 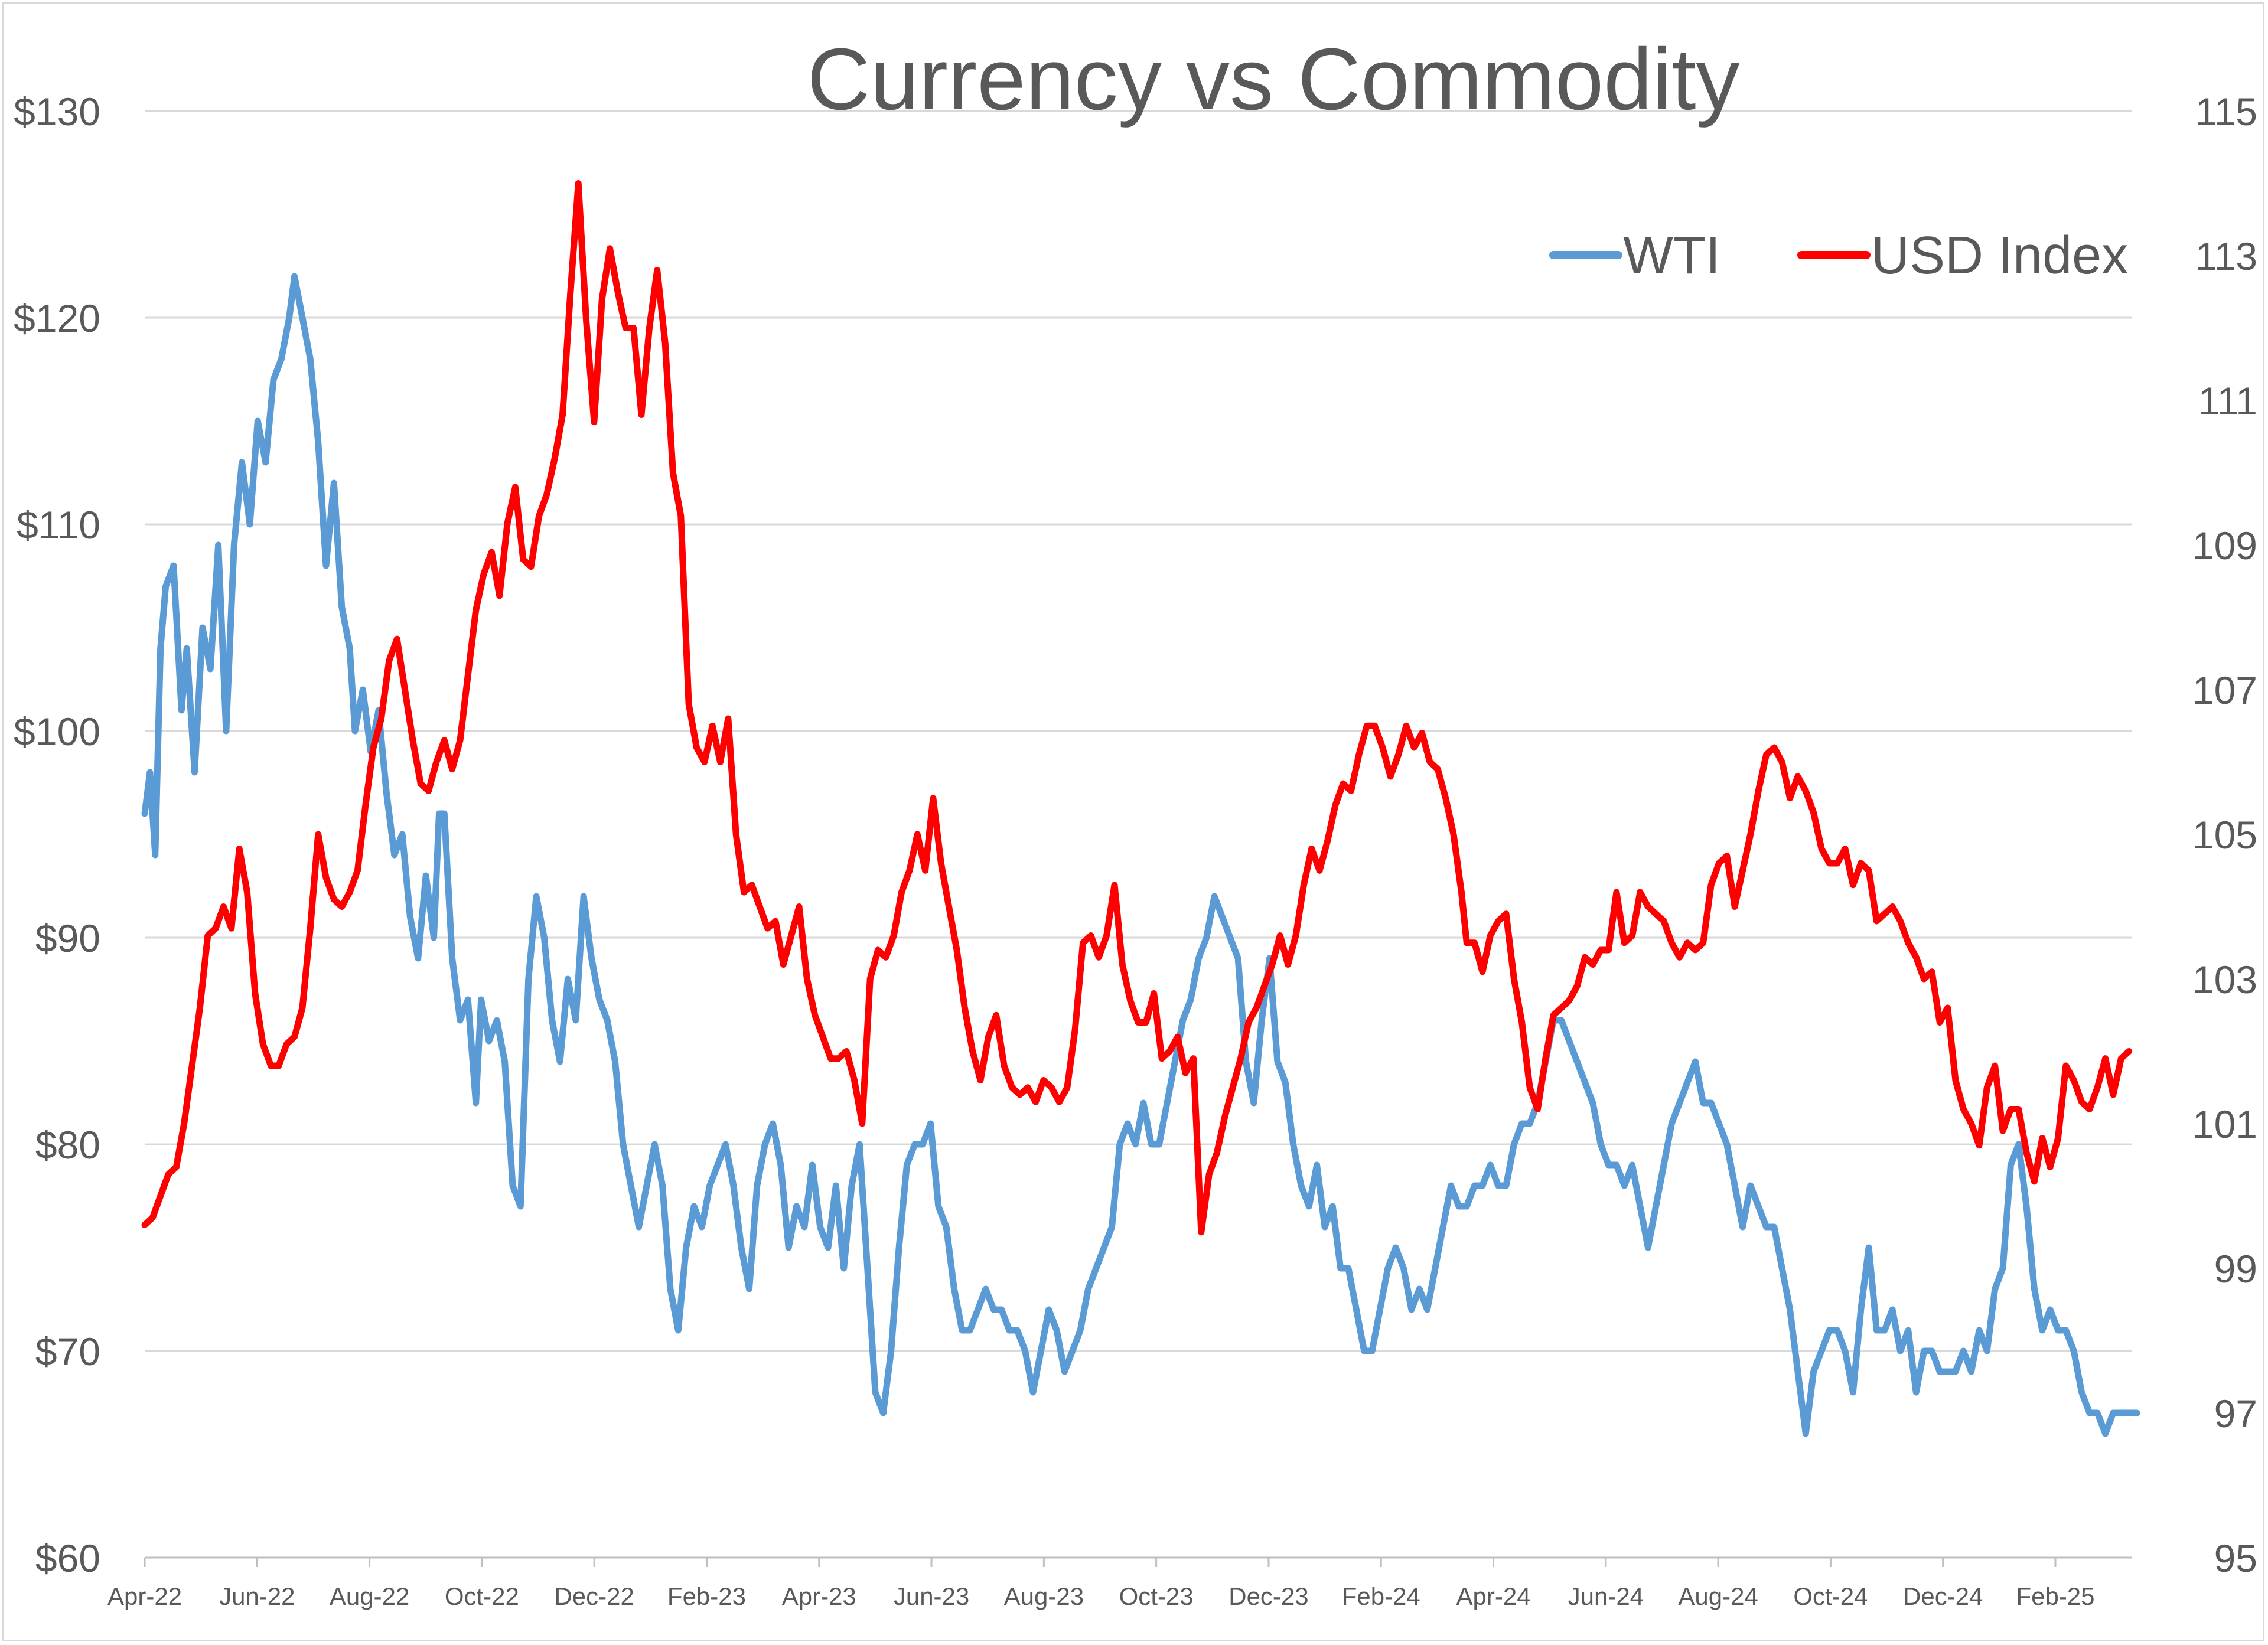 I want to click on y-right-tick-label: 97, so click(x=2235, y=1413).